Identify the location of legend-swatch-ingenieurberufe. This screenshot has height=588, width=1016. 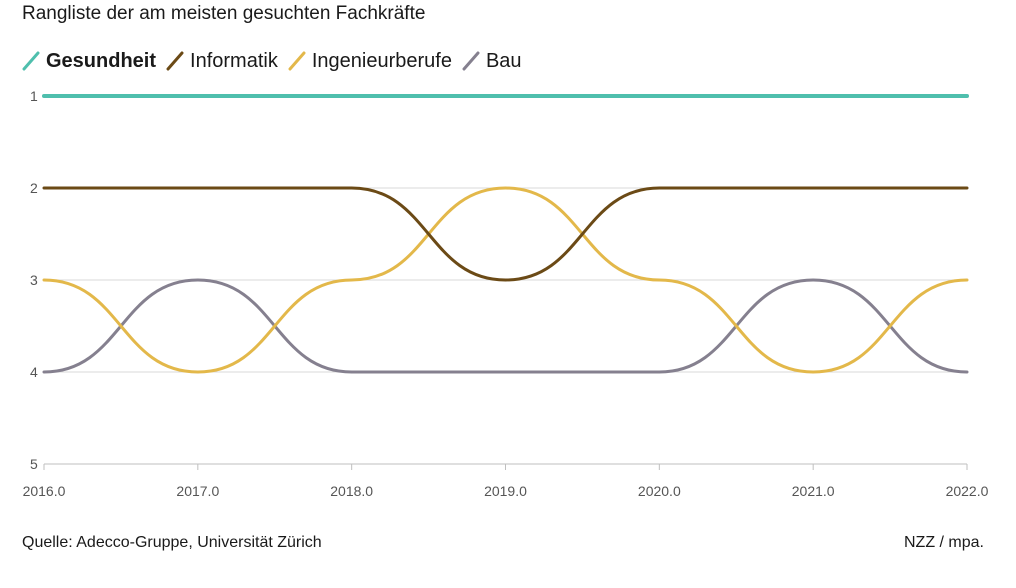
(297, 61).